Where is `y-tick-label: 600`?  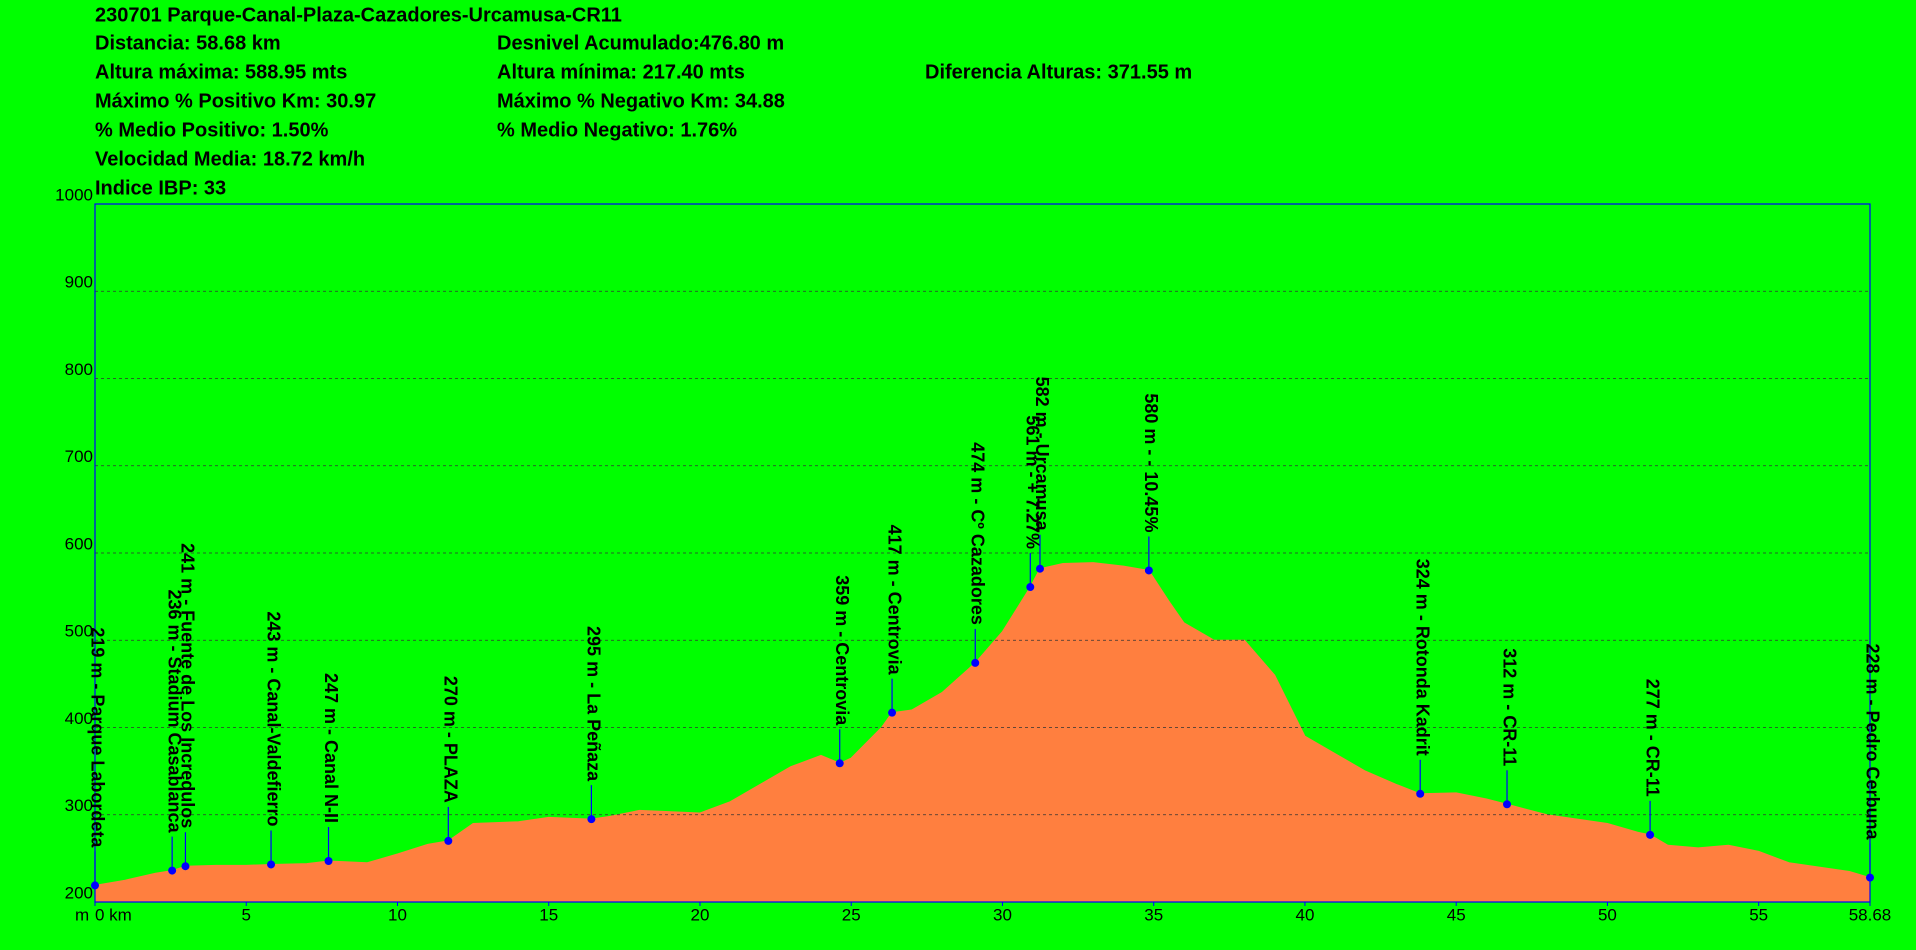
y-tick-label: 600 is located at coordinates (79, 543).